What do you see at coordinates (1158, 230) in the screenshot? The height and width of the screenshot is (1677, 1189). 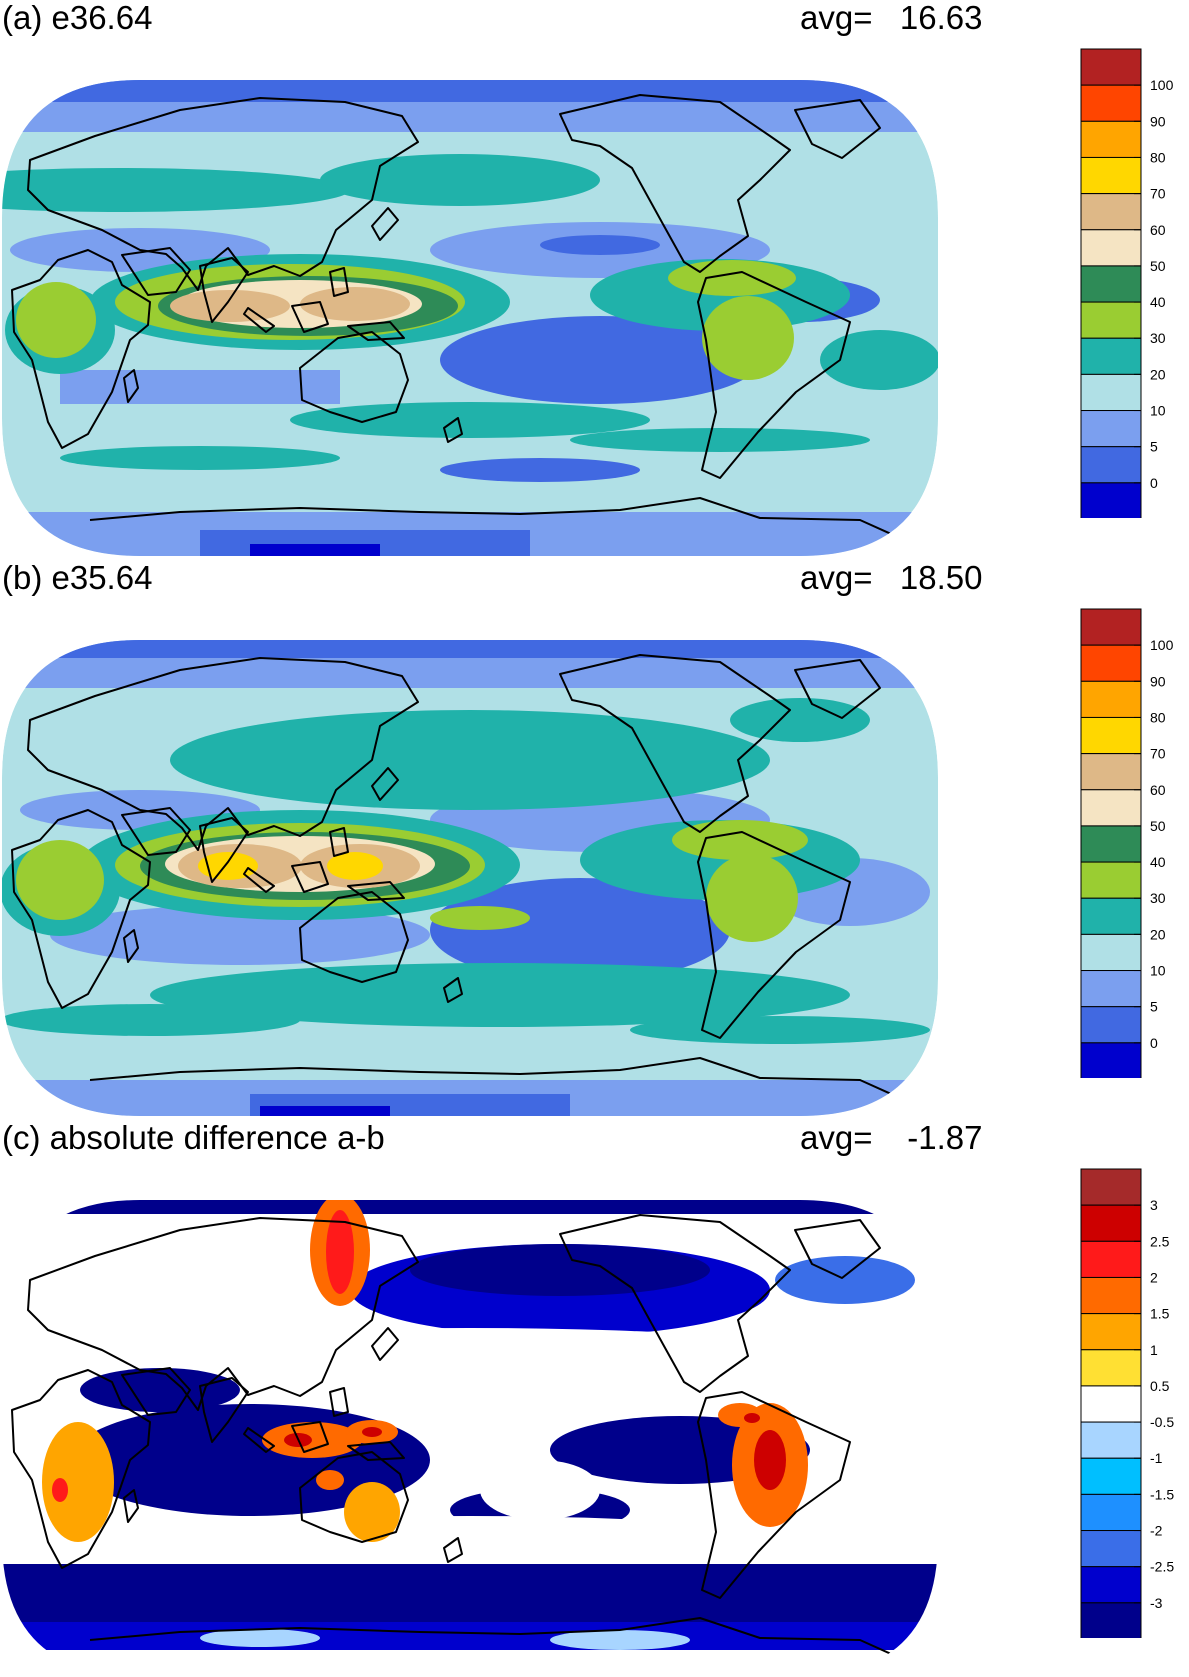 I see `colorbar-label: 60` at bounding box center [1158, 230].